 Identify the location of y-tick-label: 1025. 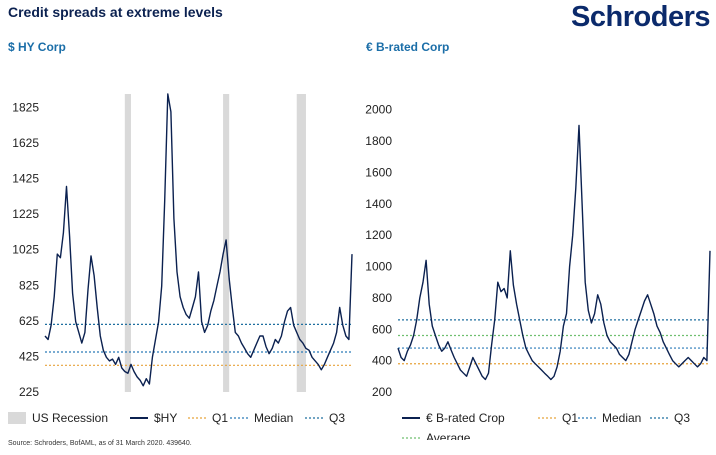
(25, 250).